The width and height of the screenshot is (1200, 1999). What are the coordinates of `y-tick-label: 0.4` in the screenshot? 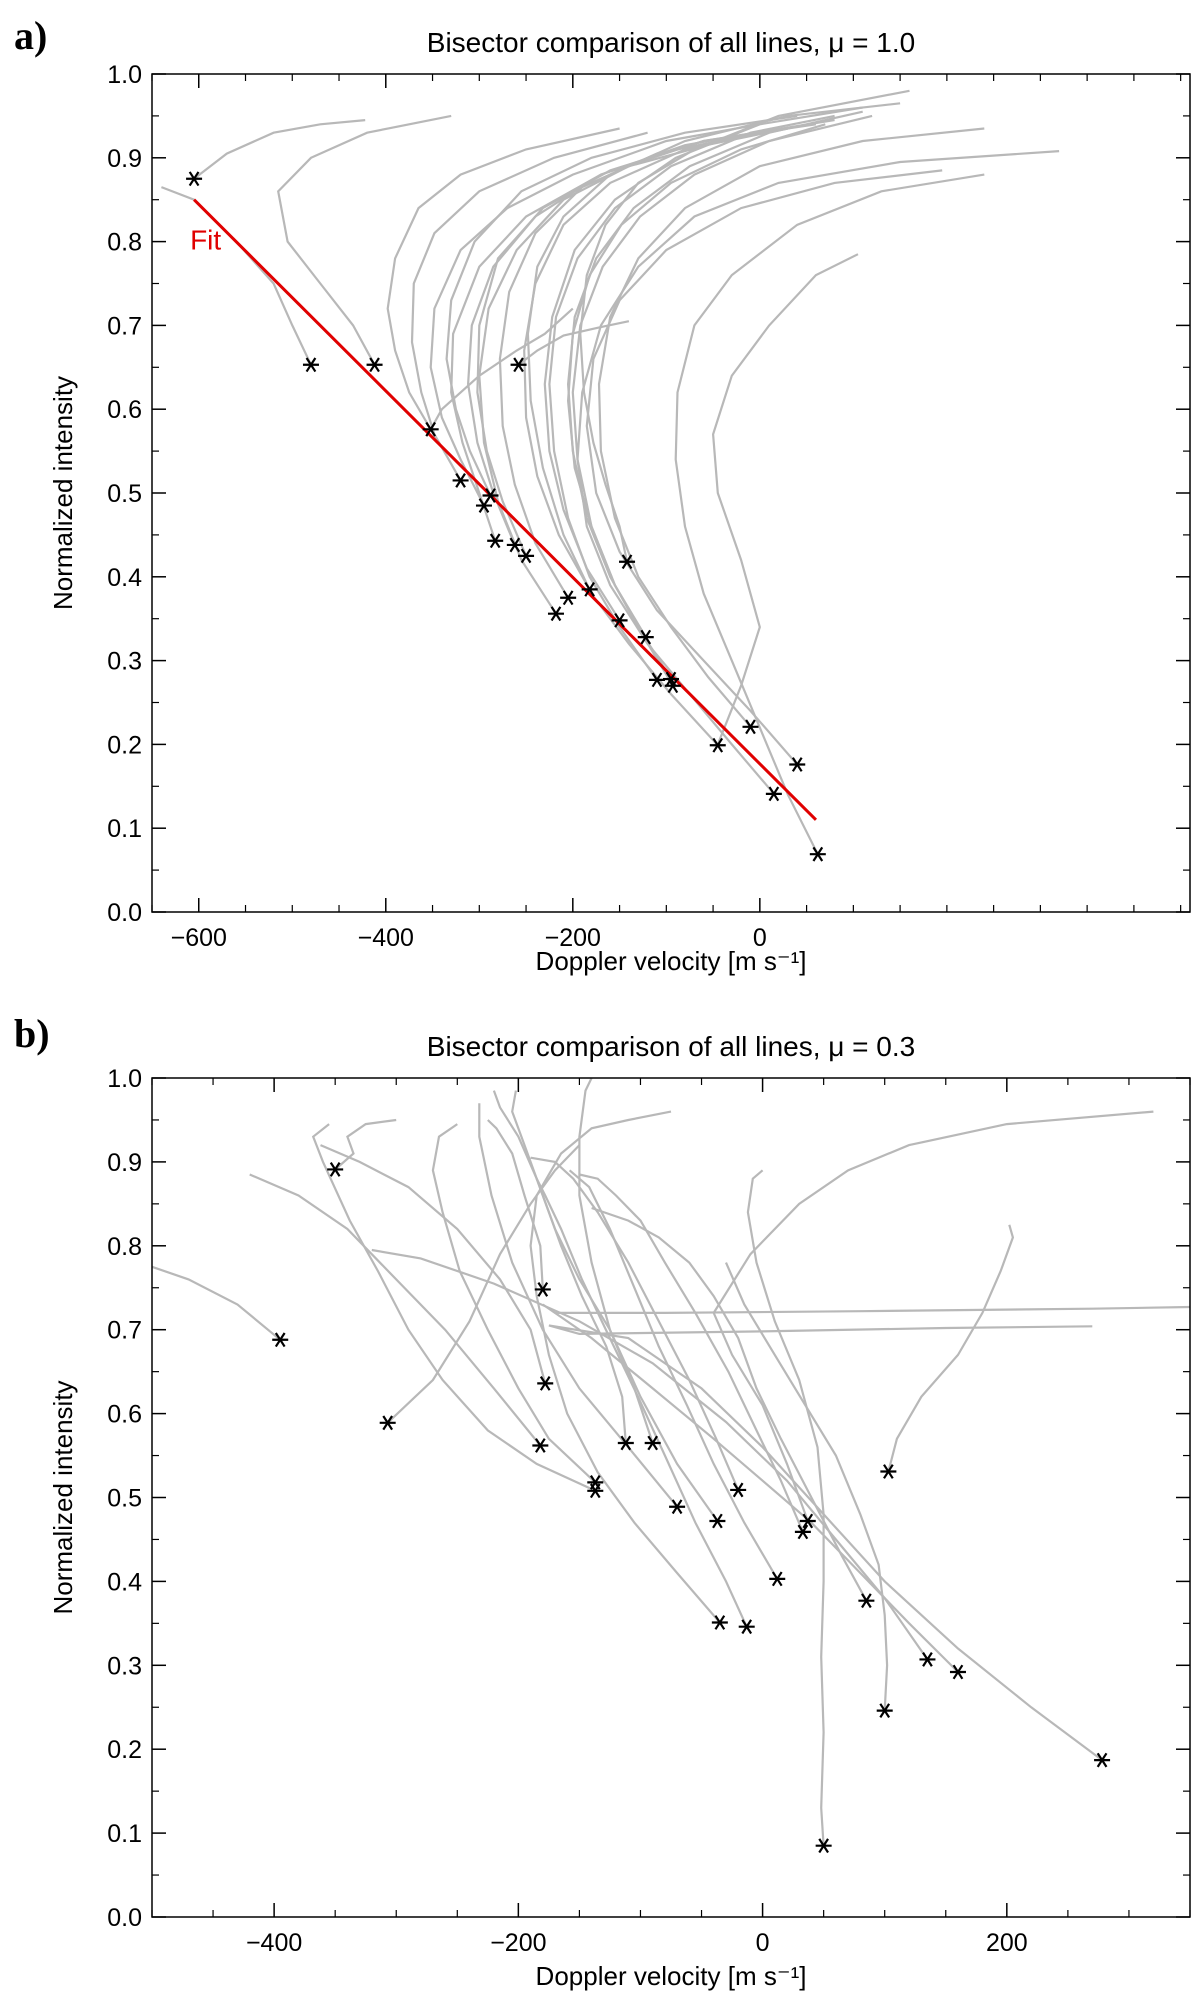 It's located at (124, 1582).